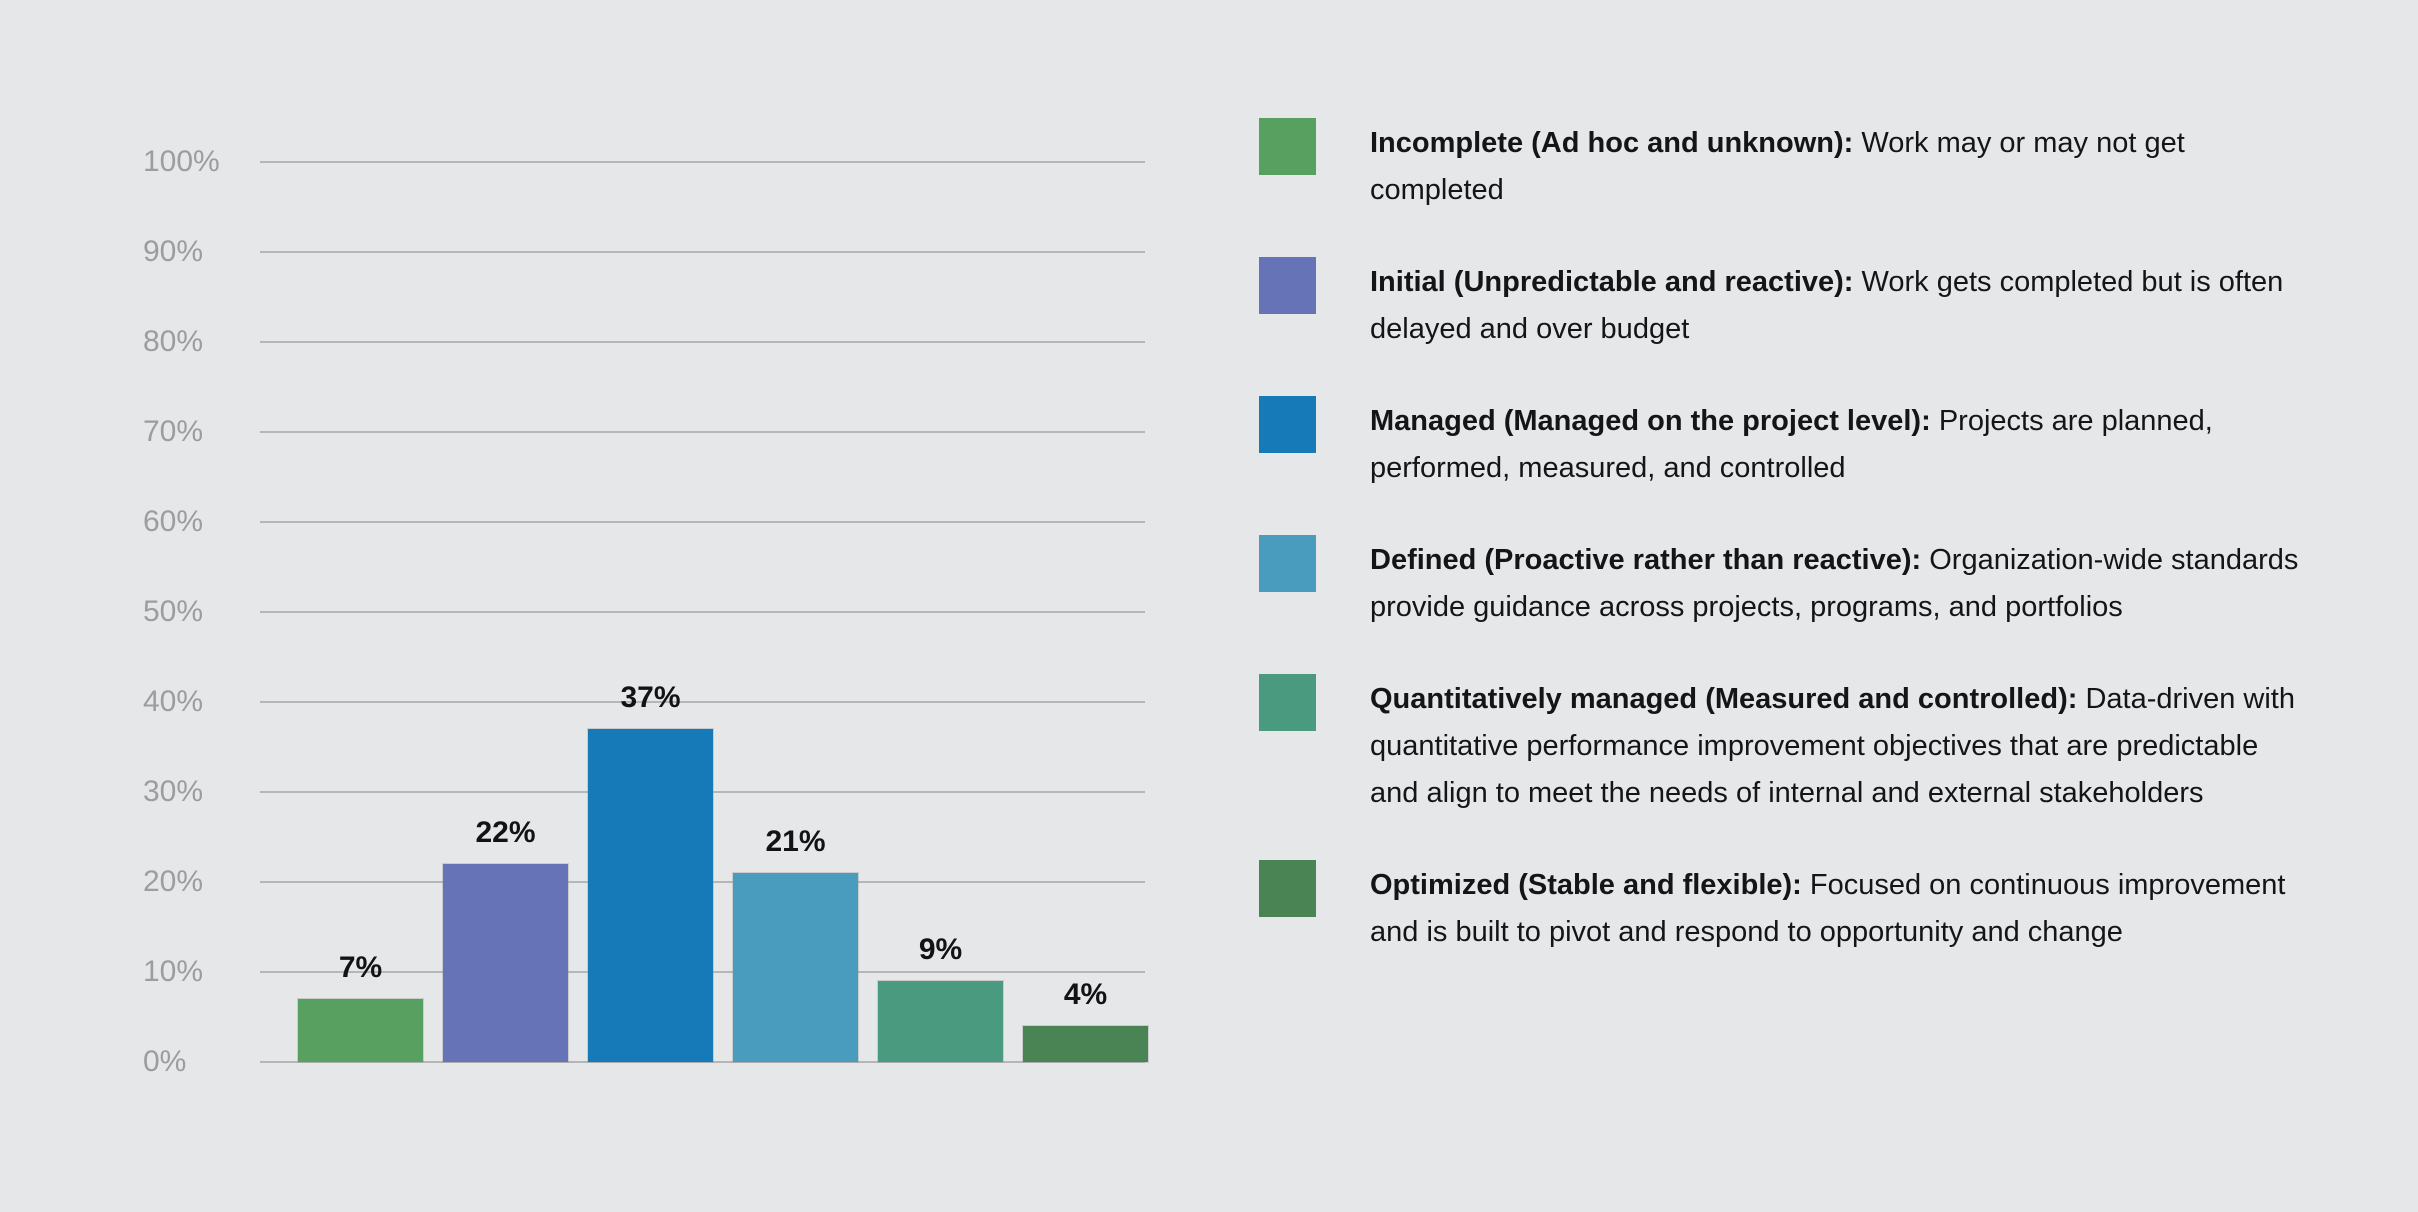 The width and height of the screenshot is (2418, 1212). I want to click on legend-swatch-incomplete, so click(1287, 146).